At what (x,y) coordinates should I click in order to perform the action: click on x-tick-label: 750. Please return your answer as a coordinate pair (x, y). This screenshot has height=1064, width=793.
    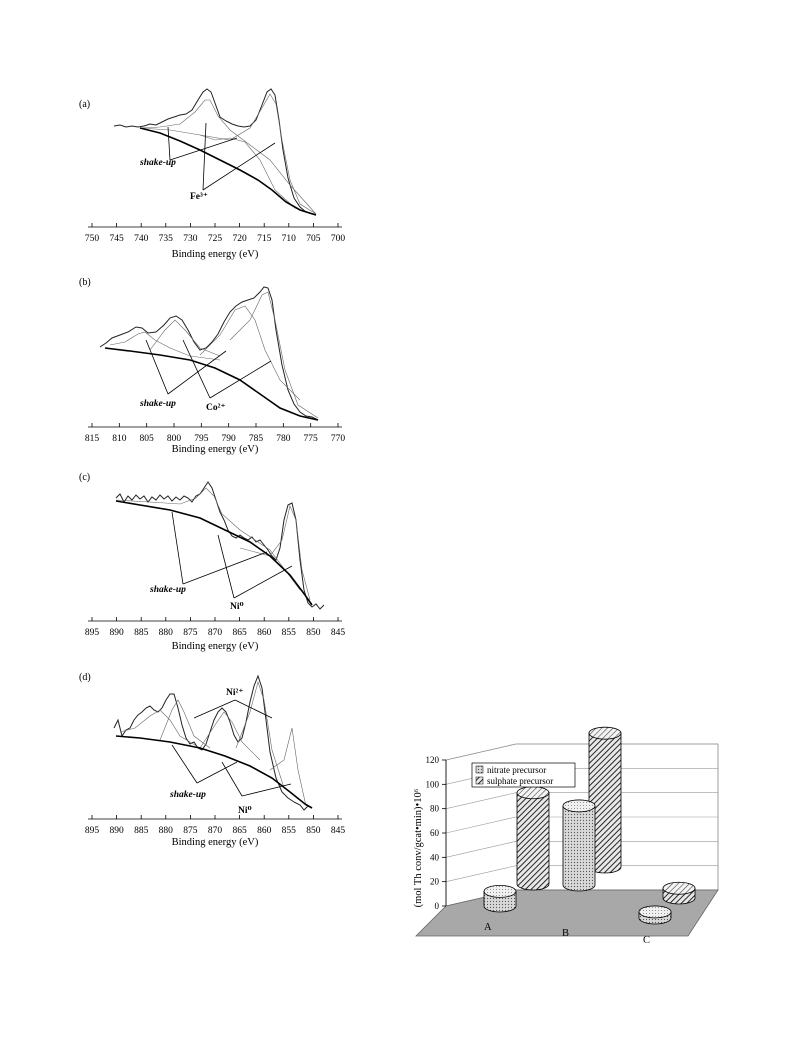
    Looking at the image, I should click on (92, 239).